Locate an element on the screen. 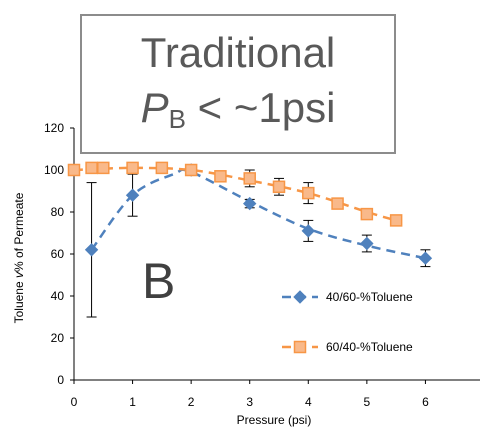 This screenshot has width=480, height=429. callout-symbol: P is located at coordinates (154, 107).